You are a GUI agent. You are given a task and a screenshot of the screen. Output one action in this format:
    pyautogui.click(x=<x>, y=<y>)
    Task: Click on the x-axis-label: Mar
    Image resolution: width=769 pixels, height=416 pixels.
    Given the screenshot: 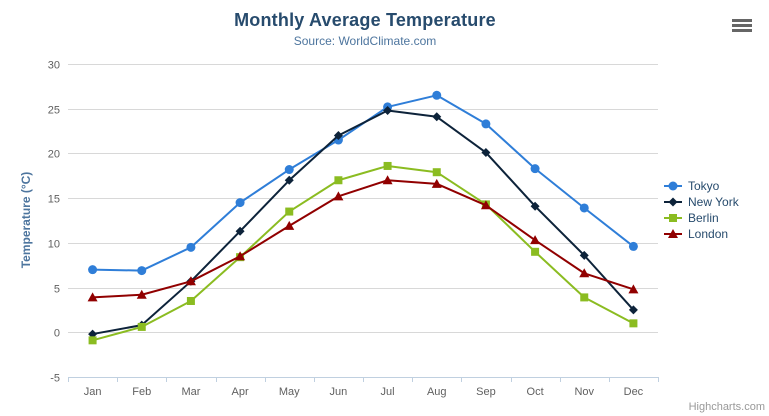 What is the action you would take?
    pyautogui.click(x=190, y=392)
    